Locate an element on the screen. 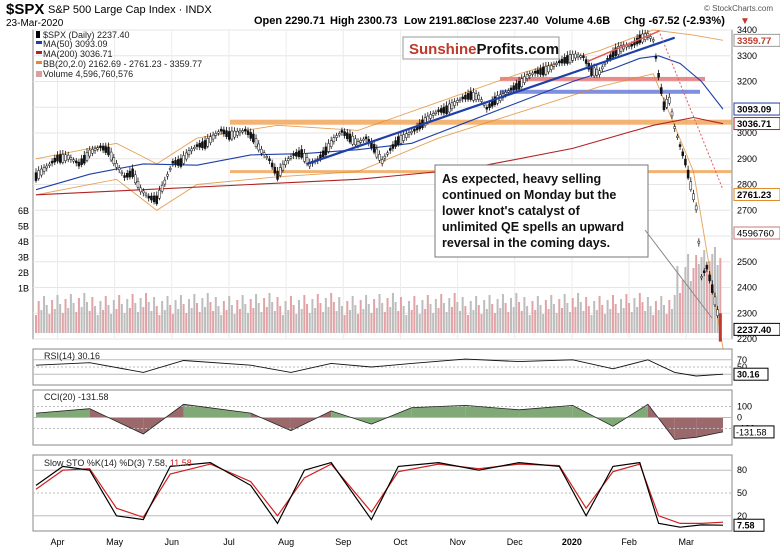 Image resolution: width=780 pixels, height=552 pixels. cci-tick: 0 is located at coordinates (739, 418).